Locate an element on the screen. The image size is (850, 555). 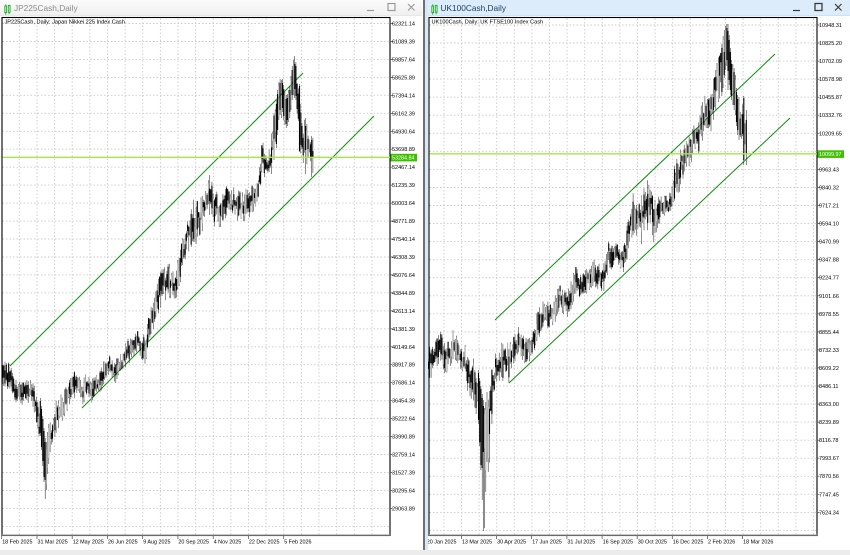
svg-text: 9594.10 is located at coordinates (829, 225).